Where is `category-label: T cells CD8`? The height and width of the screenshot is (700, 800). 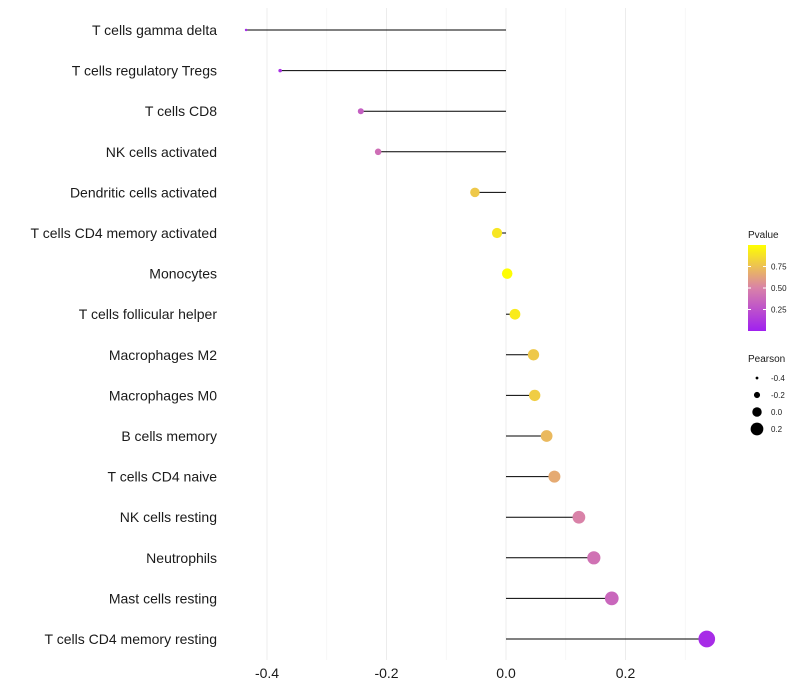 category-label: T cells CD8 is located at coordinates (181, 111).